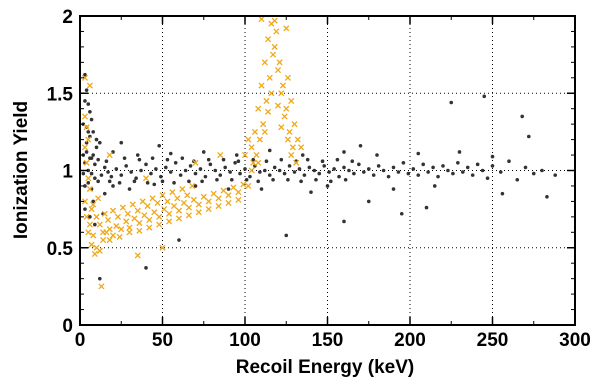 This screenshot has width=597, height=377. Describe the element at coordinates (21, 170) in the screenshot. I see `y-axis-title: Ionization Yield` at that location.